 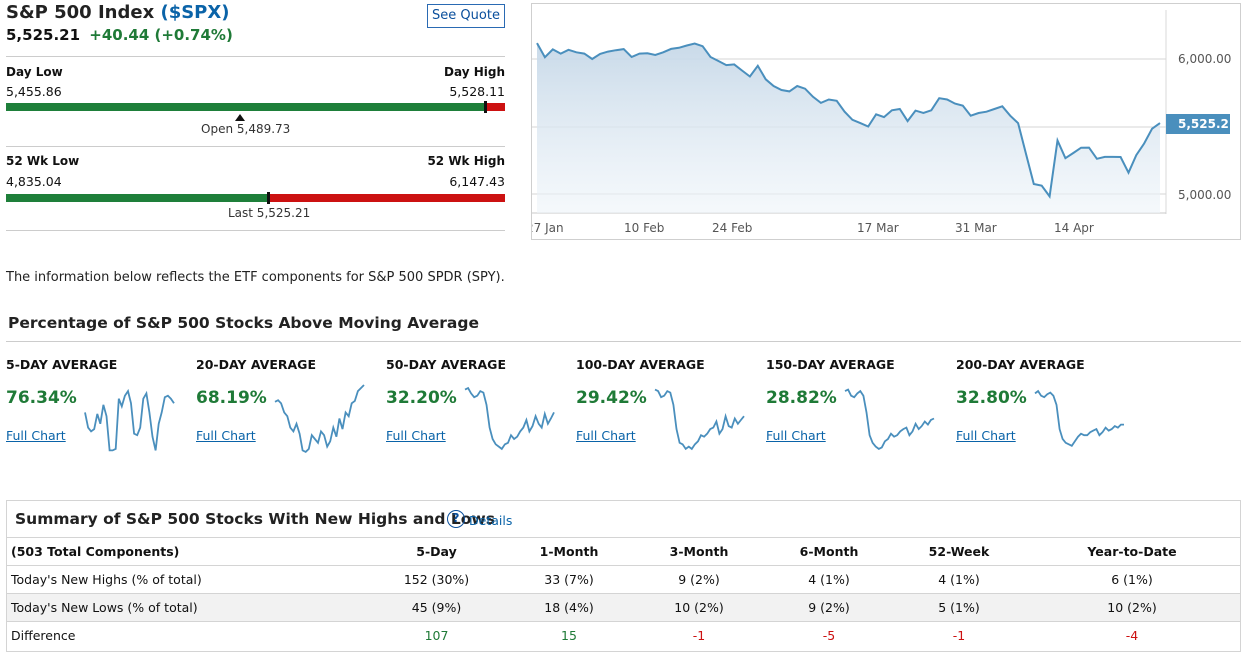 What do you see at coordinates (195, 12) in the screenshot?
I see `index-symbol-link: ($SPX)` at bounding box center [195, 12].